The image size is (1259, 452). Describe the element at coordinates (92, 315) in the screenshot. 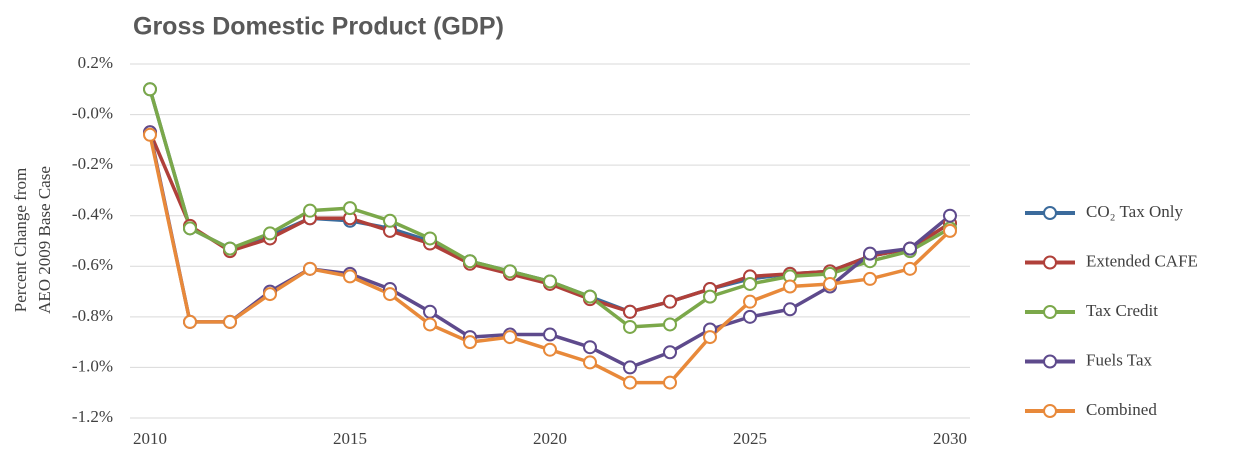

I see `y-tick-label: -0.8%` at that location.